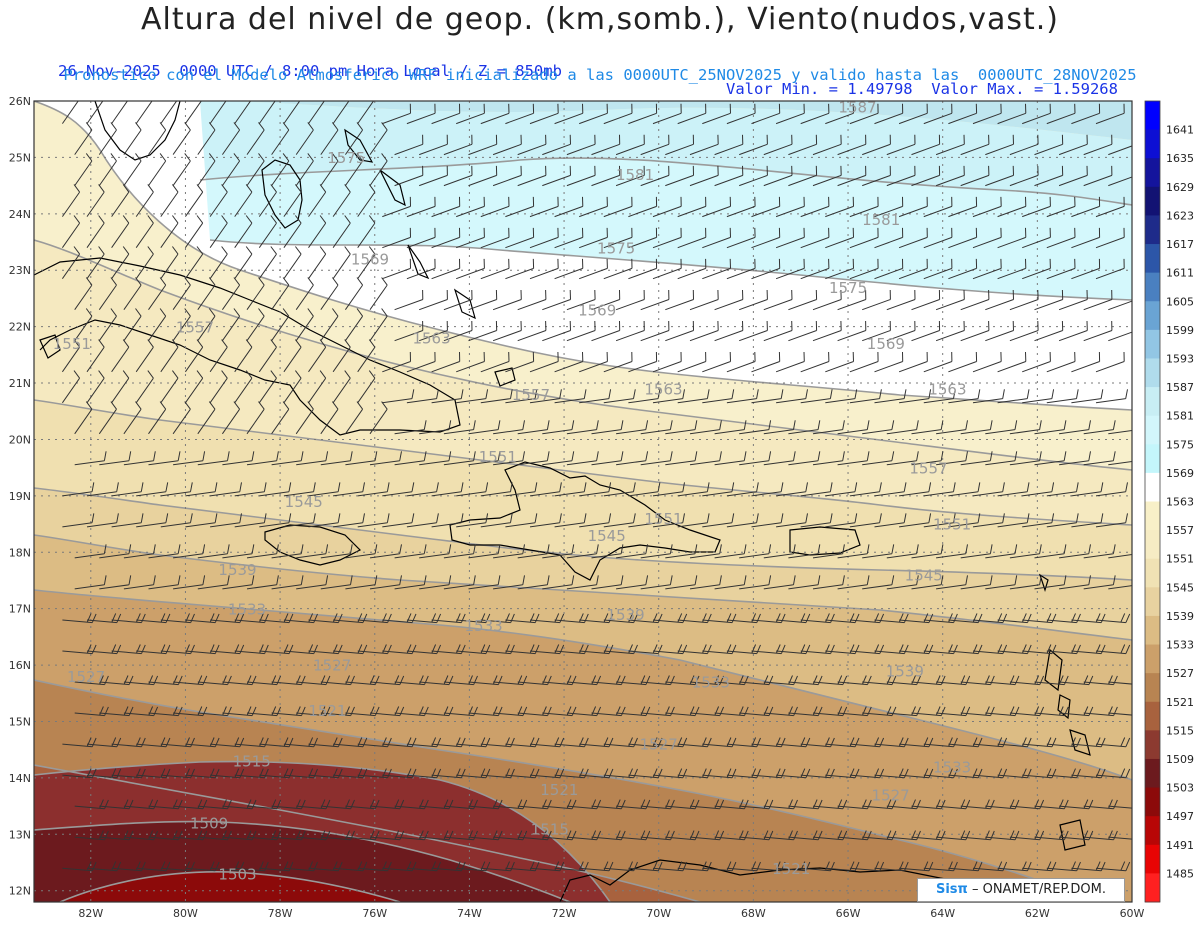 The height and width of the screenshot is (927, 1200). What do you see at coordinates (886, 344) in the screenshot?
I see `contour-label: 1569` at bounding box center [886, 344].